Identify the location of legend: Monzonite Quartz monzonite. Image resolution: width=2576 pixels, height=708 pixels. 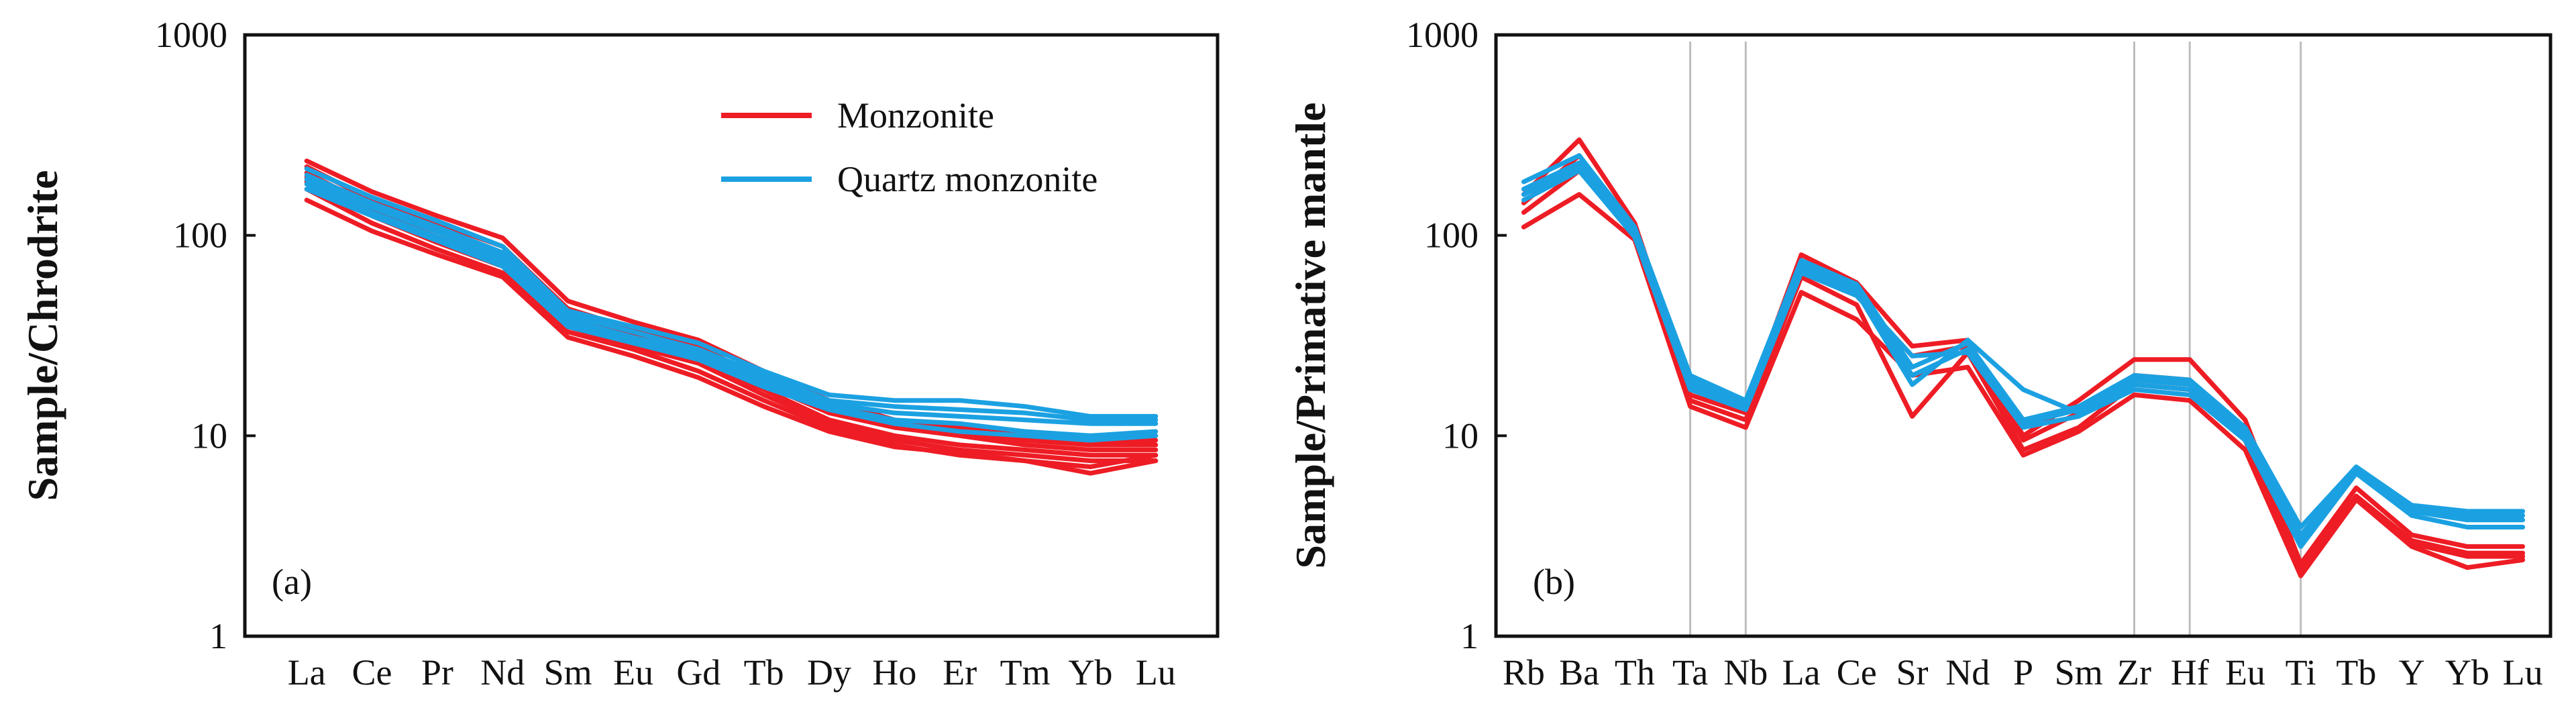
(909, 147).